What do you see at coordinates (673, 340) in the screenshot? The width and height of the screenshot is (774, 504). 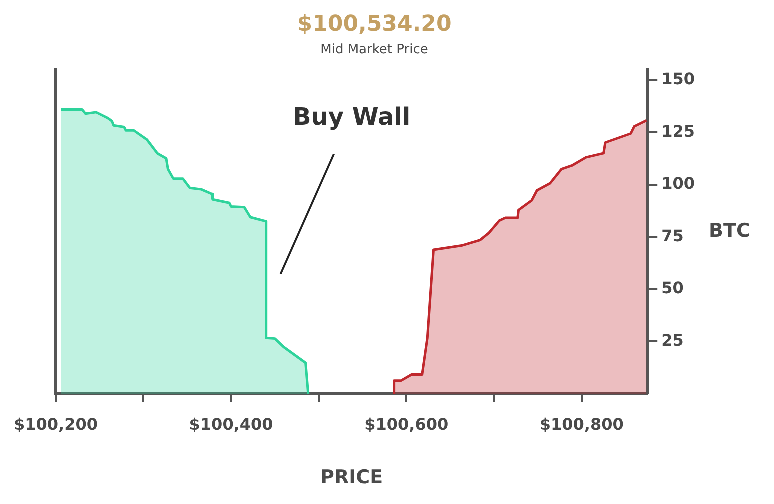 I see `y-tick-label: 25` at bounding box center [673, 340].